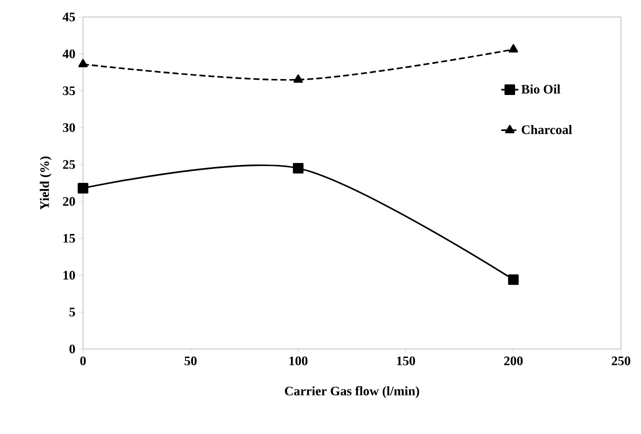  What do you see at coordinates (406, 361) in the screenshot?
I see `x-tick-label: 150` at bounding box center [406, 361].